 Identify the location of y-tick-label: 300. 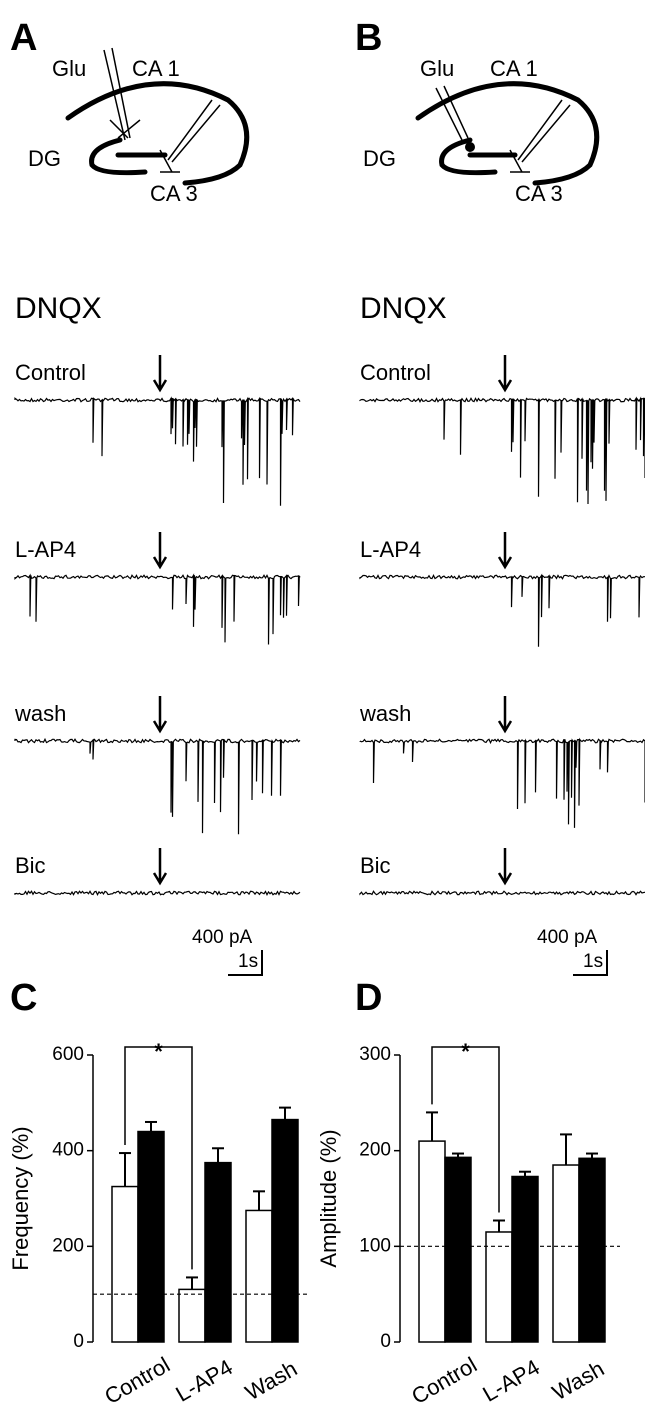
(375, 1054).